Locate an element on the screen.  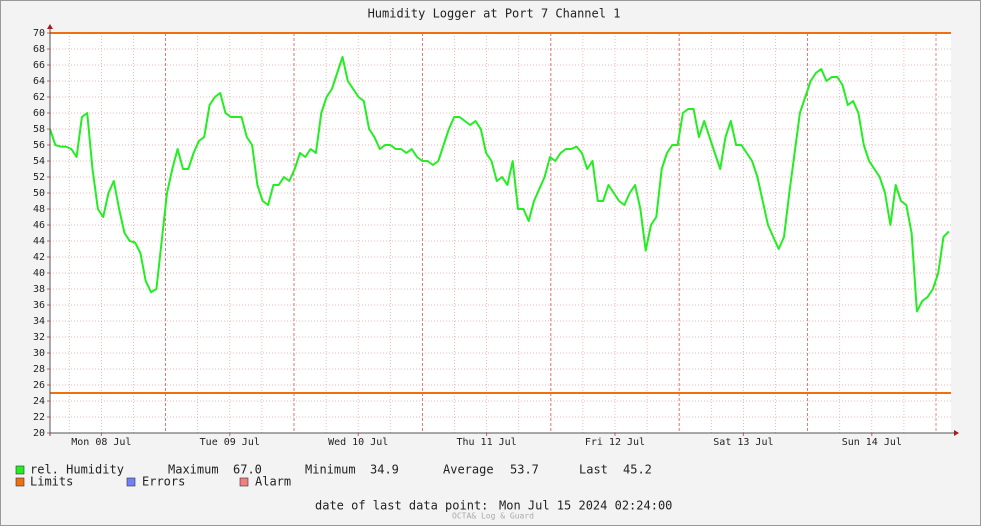
y-tick-label: 58 is located at coordinates (39, 129).